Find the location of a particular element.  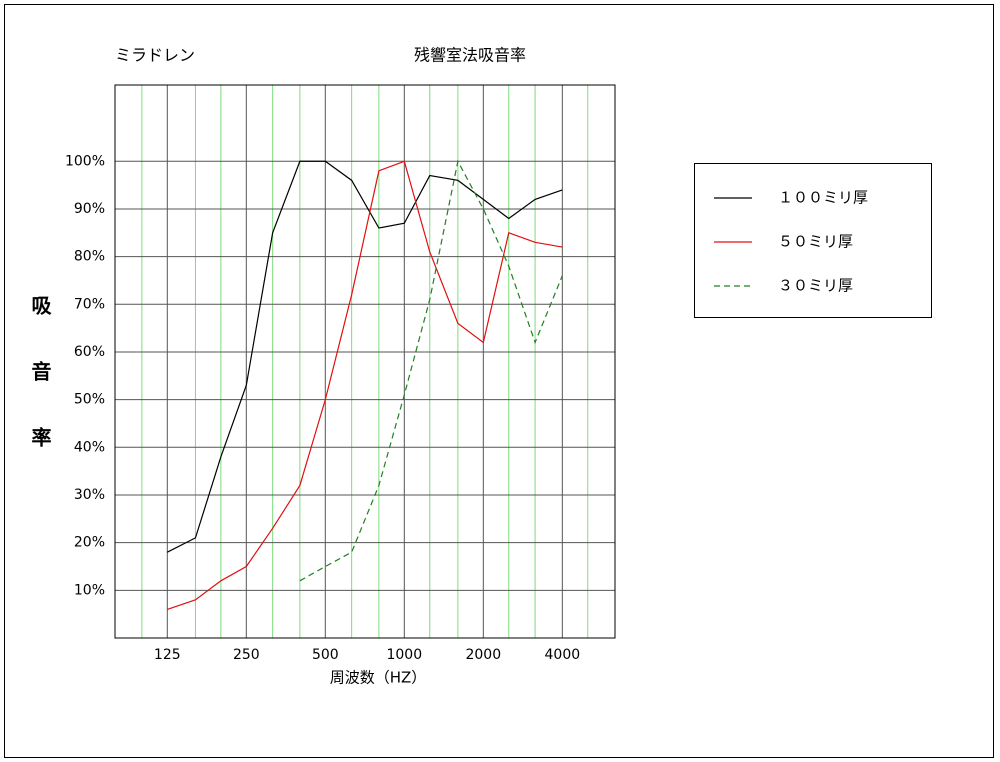

legend-box is located at coordinates (813, 240).